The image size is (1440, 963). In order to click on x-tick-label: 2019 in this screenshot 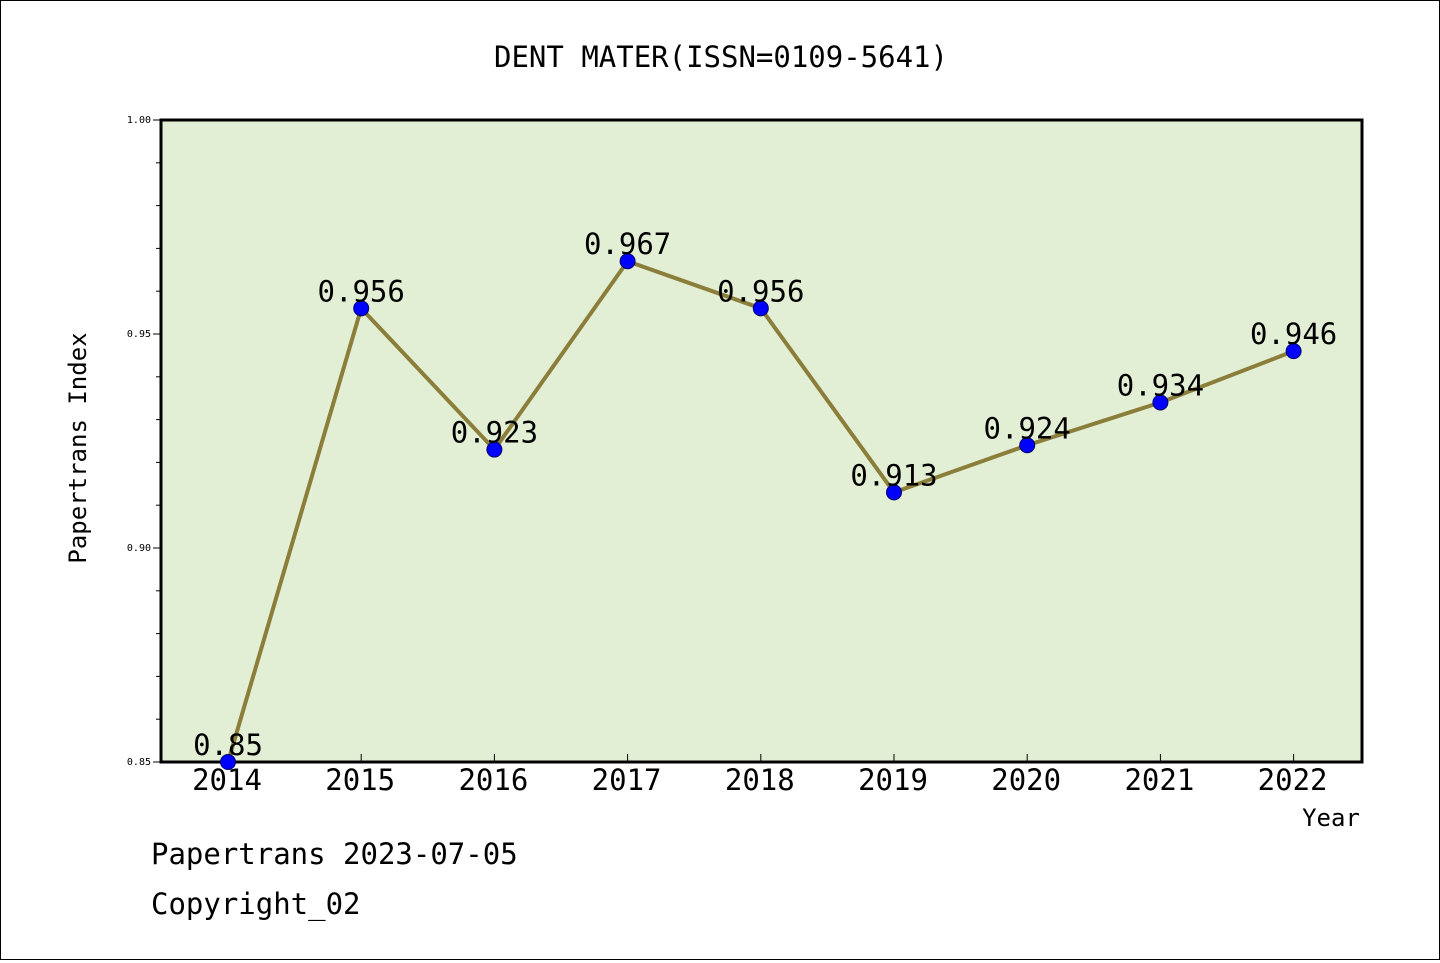, I will do `click(893, 780)`.